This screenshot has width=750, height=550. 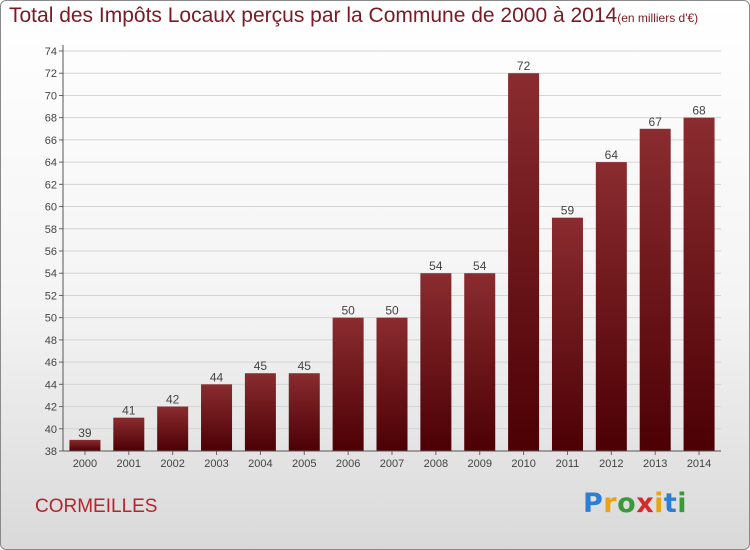 What do you see at coordinates (51, 363) in the screenshot?
I see `y-tick-label: 46` at bounding box center [51, 363].